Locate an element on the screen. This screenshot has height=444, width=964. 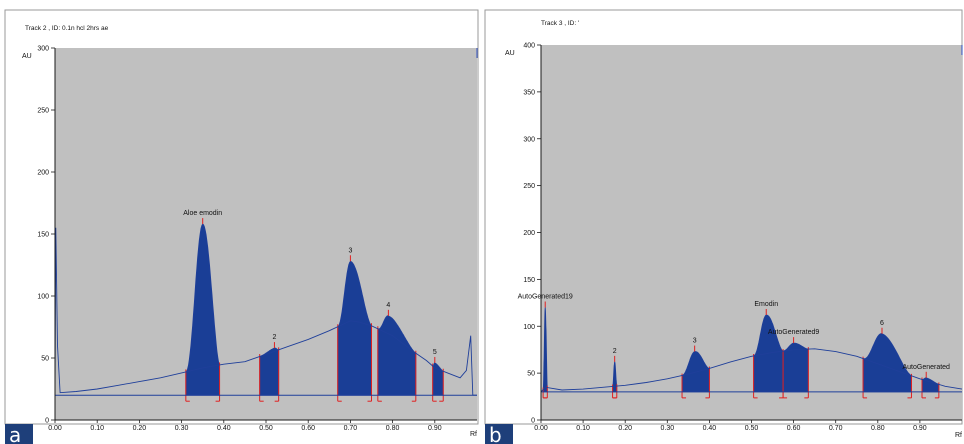
y-tick-label: 350 is located at coordinates (529, 92).